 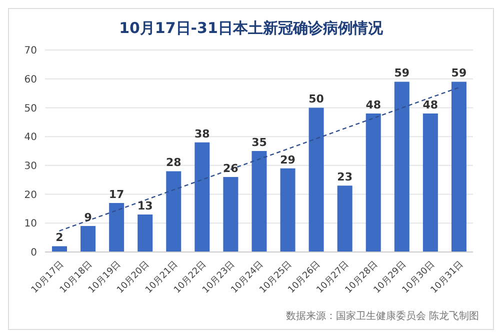 I want to click on source-note: 数据来源：国家卫生健康委员会 陈龙飞制图, so click(x=382, y=316).